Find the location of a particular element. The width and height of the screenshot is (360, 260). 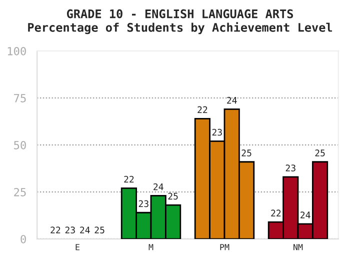

series-label: 22 is located at coordinates (129, 179).